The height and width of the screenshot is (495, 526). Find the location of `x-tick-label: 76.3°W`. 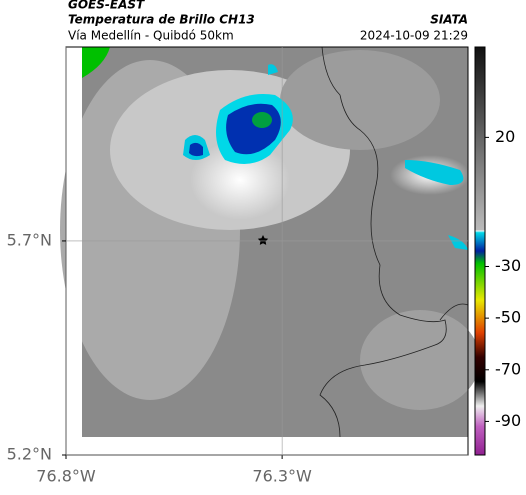

x-tick-label: 76.3°W is located at coordinates (282, 476).